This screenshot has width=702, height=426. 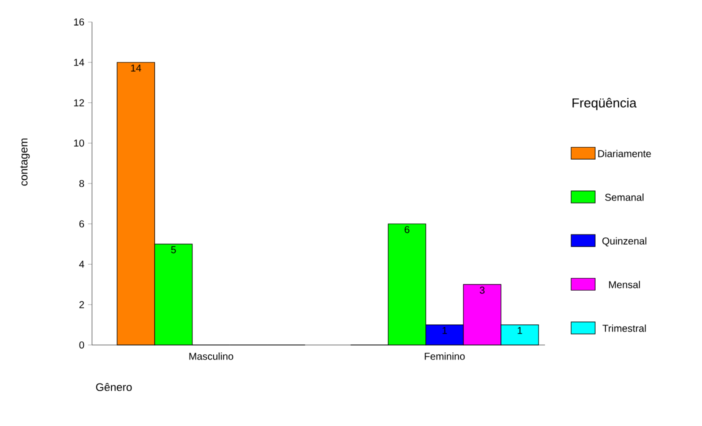 What do you see at coordinates (136, 68) in the screenshot?
I see `data-label: 14` at bounding box center [136, 68].